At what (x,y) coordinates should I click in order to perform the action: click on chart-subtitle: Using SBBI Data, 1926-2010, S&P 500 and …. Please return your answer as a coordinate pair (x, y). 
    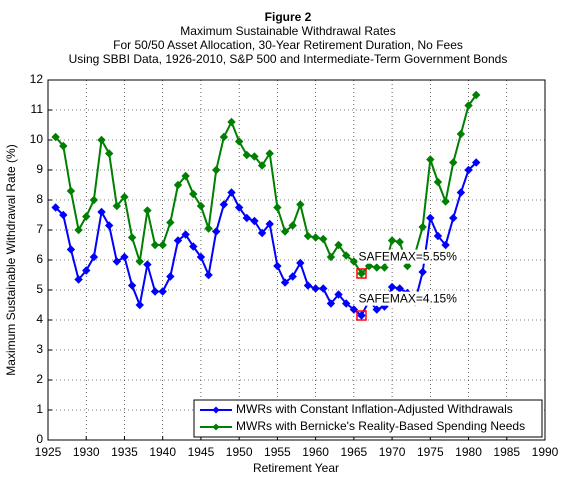
    Looking at the image, I should click on (288, 59).